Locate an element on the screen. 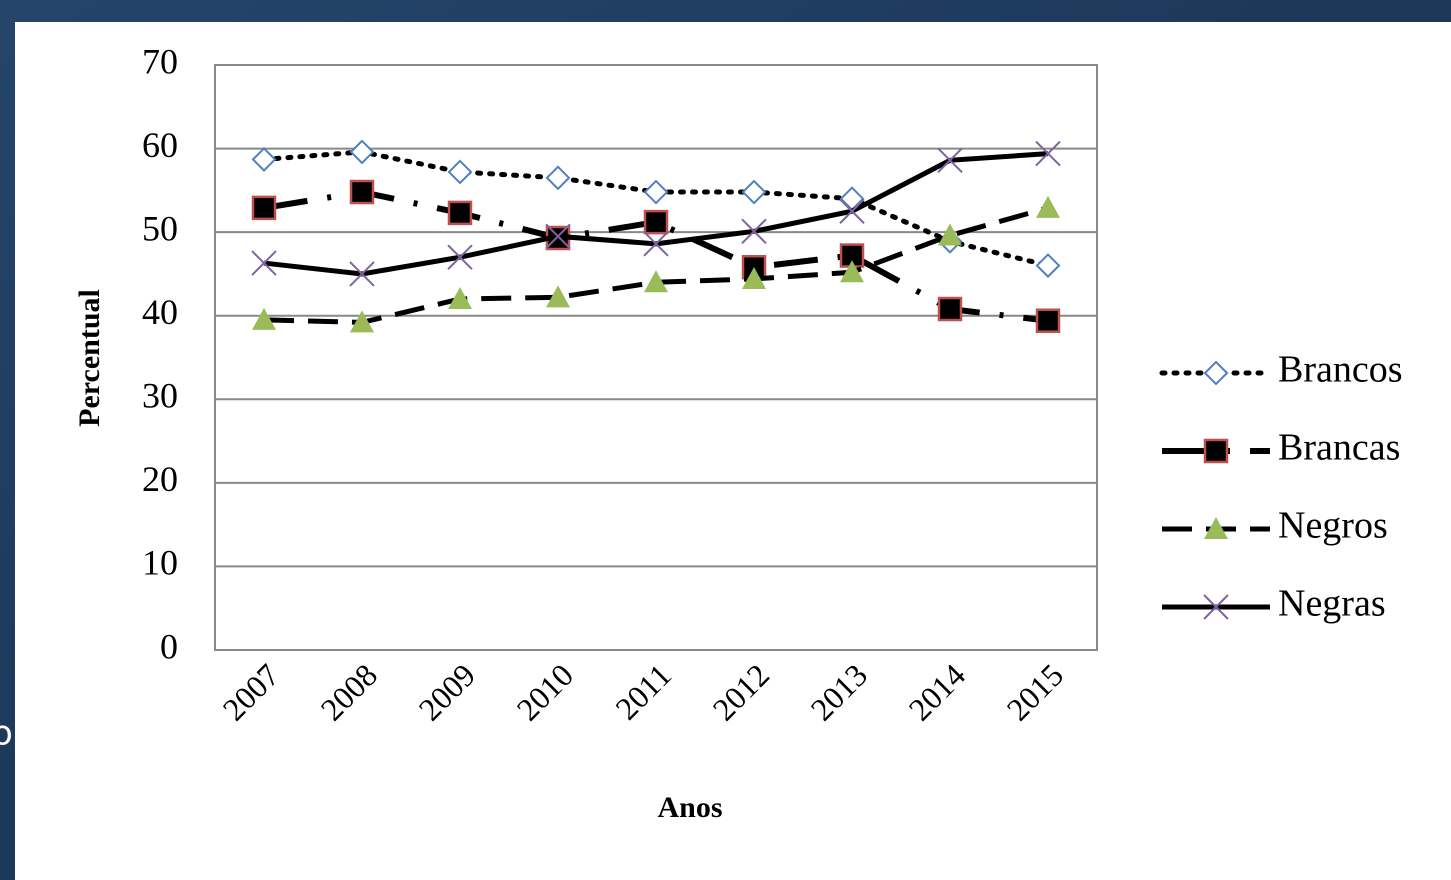 This screenshot has height=880, width=1451. y-tick-label: 70 is located at coordinates (160, 61).